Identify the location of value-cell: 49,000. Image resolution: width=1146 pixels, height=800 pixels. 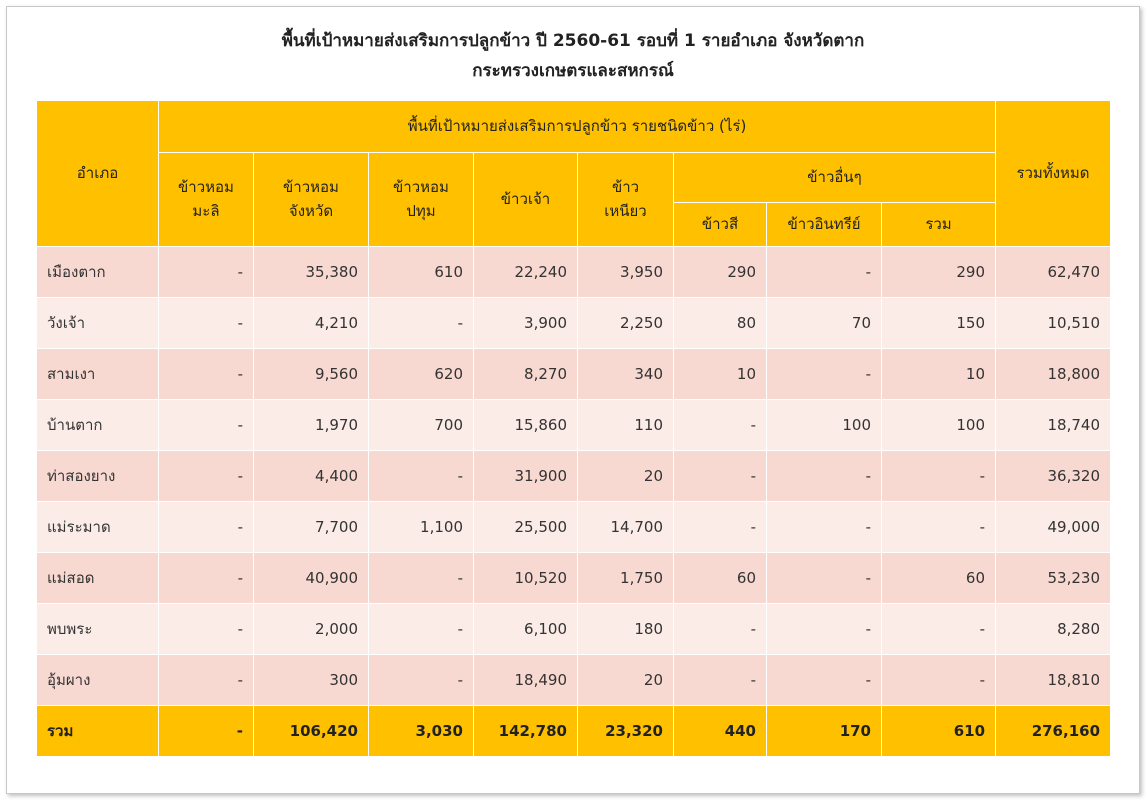
(1053, 527).